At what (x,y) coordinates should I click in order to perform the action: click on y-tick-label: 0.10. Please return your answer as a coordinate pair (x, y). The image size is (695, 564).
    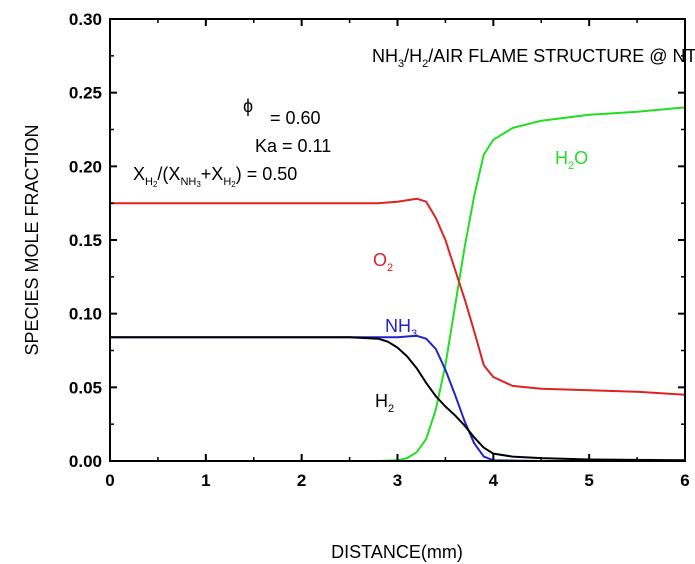
    Looking at the image, I should click on (85, 314).